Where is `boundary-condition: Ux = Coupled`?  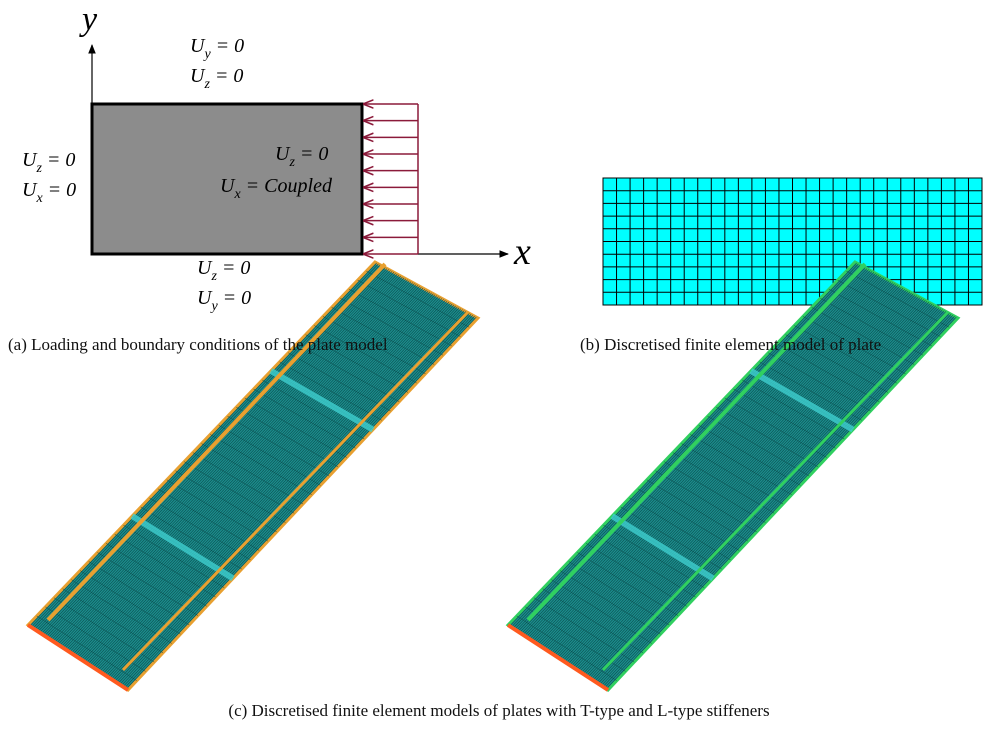 boundary-condition: Ux = Coupled is located at coordinates (276, 188).